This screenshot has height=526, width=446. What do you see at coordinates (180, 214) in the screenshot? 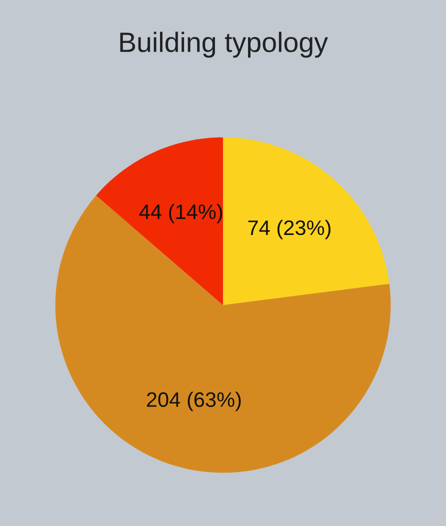
I see `data-label: 44 (14%)` at bounding box center [180, 214].